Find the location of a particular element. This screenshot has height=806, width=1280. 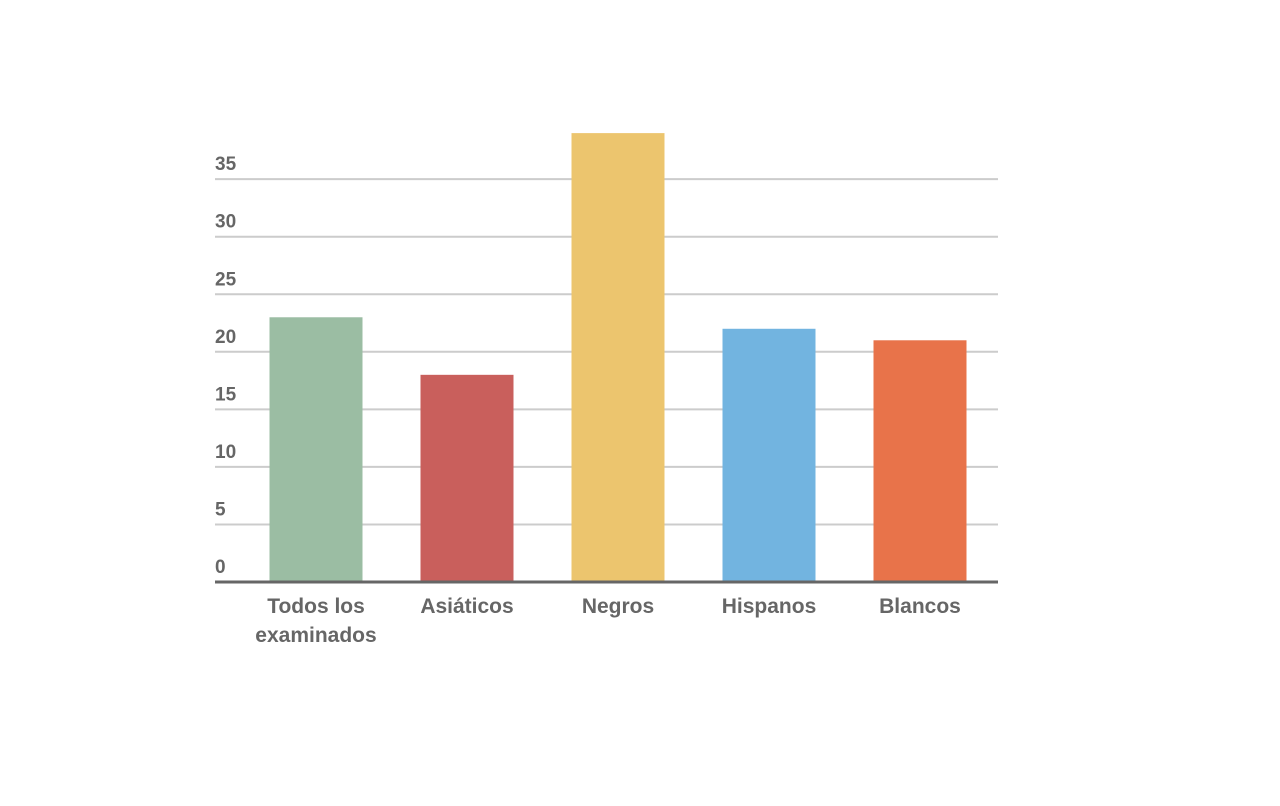

y-tick-label: 35 is located at coordinates (226, 164).